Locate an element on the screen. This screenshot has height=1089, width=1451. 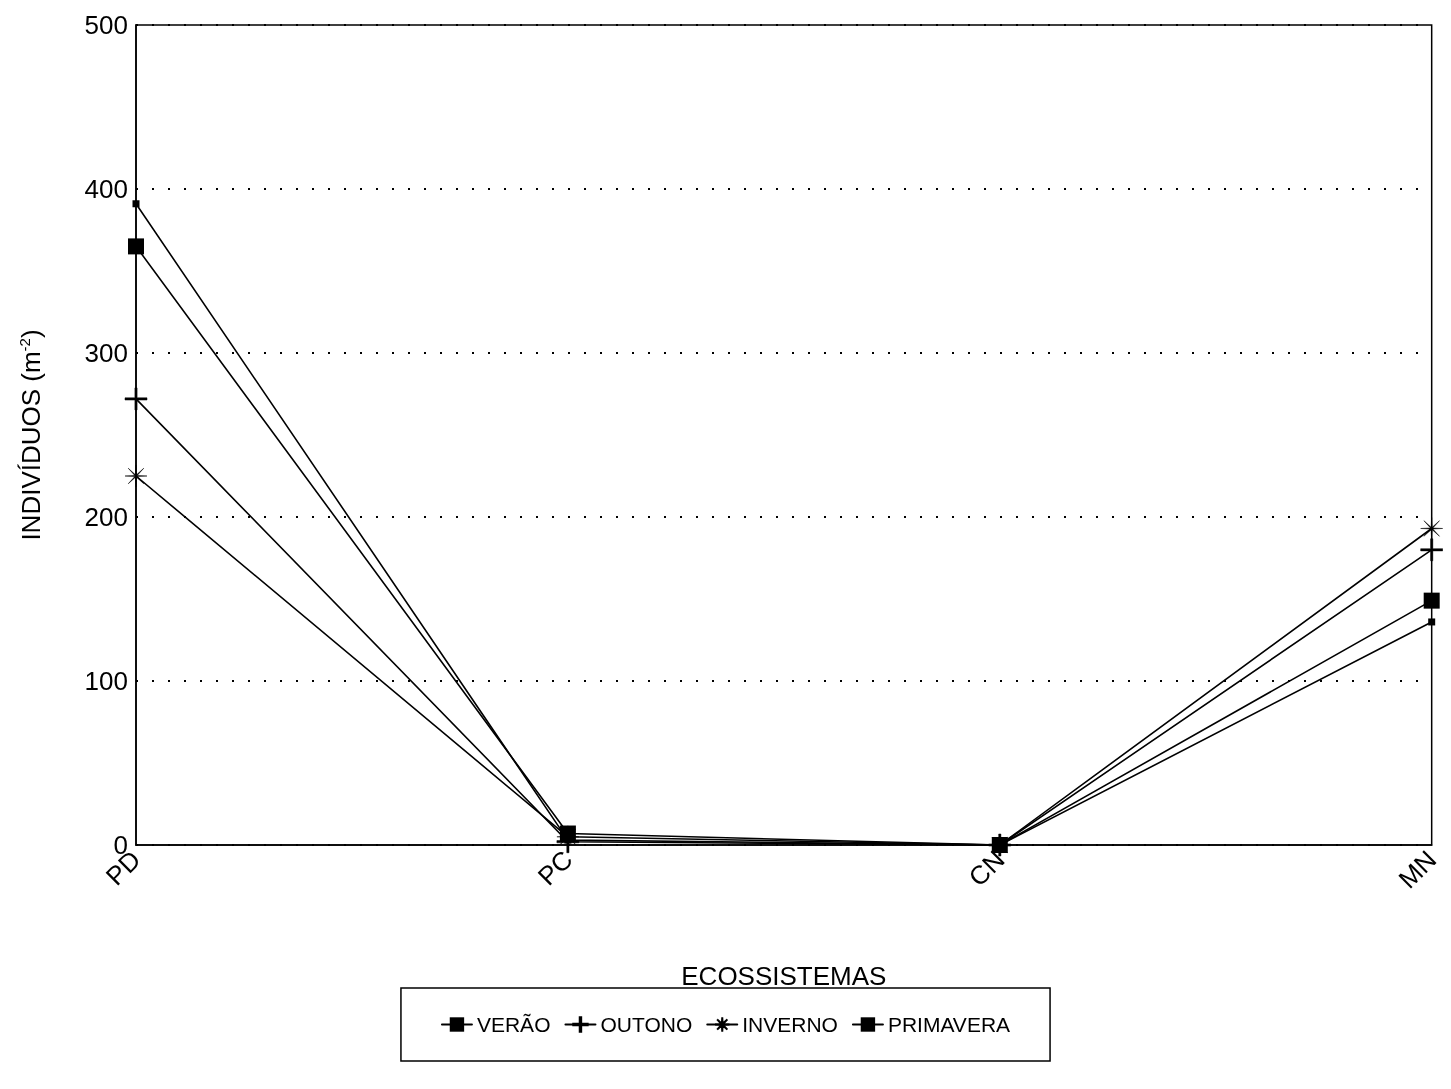
x-tick-label: PC is located at coordinates (555, 868).